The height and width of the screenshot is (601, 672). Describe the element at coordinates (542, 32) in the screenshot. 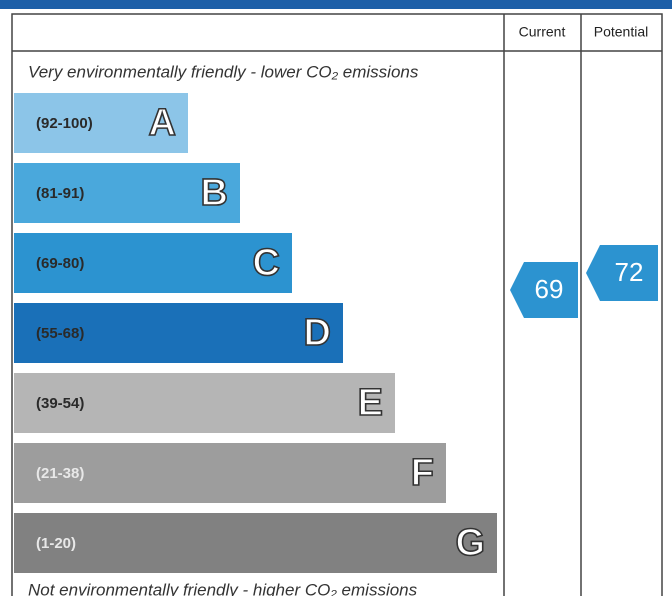

I see `column-header: Current` at that location.